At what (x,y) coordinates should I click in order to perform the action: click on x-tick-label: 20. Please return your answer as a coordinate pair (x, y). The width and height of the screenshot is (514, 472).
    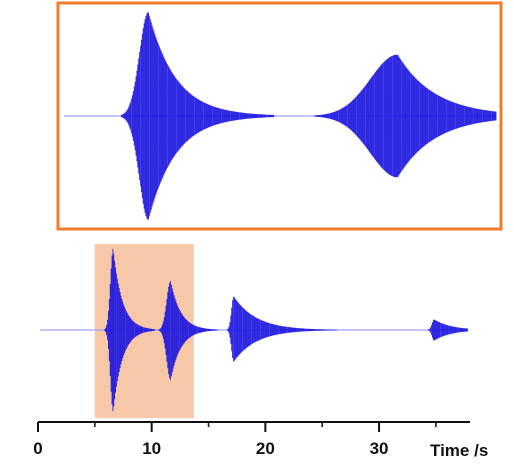
    Looking at the image, I should click on (265, 448).